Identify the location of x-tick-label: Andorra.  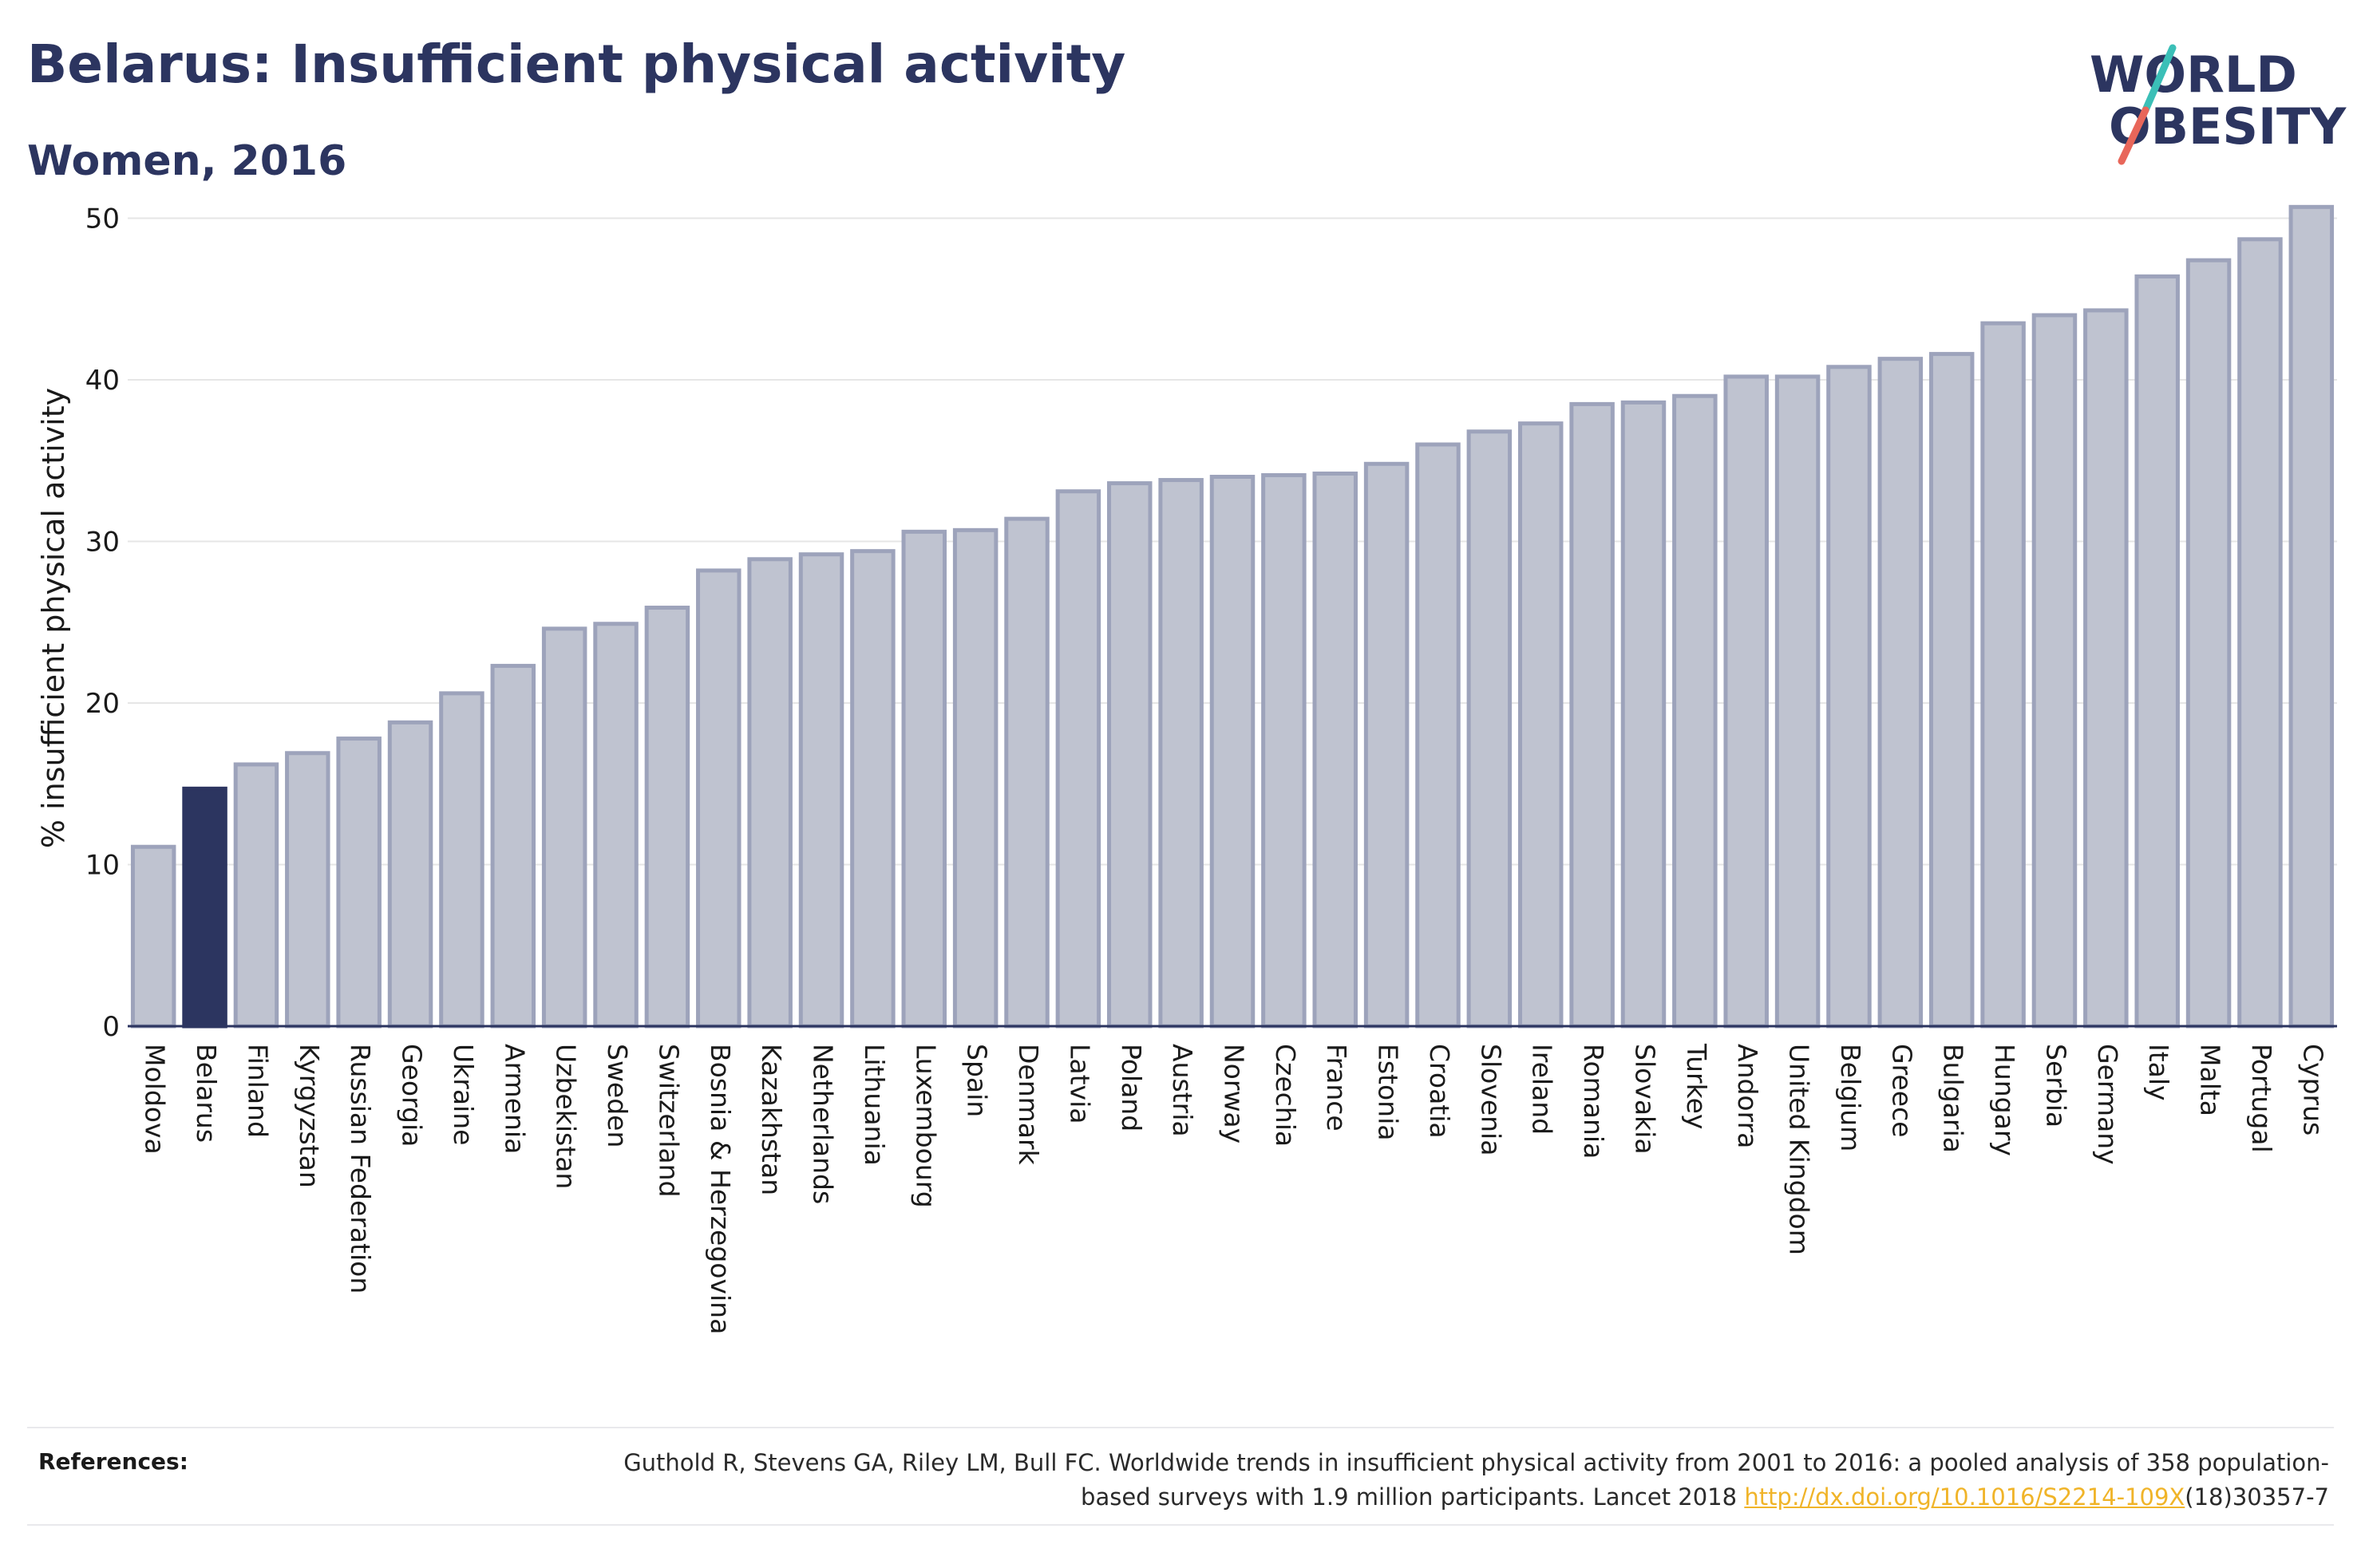
(1747, 1096).